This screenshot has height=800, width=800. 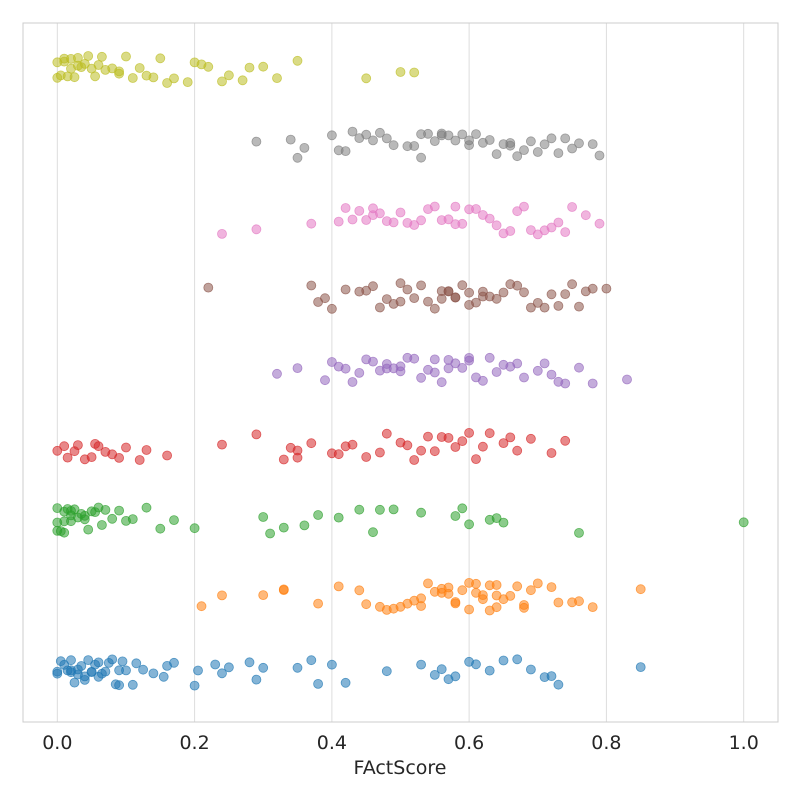 What do you see at coordinates (400, 768) in the screenshot?
I see `x-axis-title: FActScore` at bounding box center [400, 768].